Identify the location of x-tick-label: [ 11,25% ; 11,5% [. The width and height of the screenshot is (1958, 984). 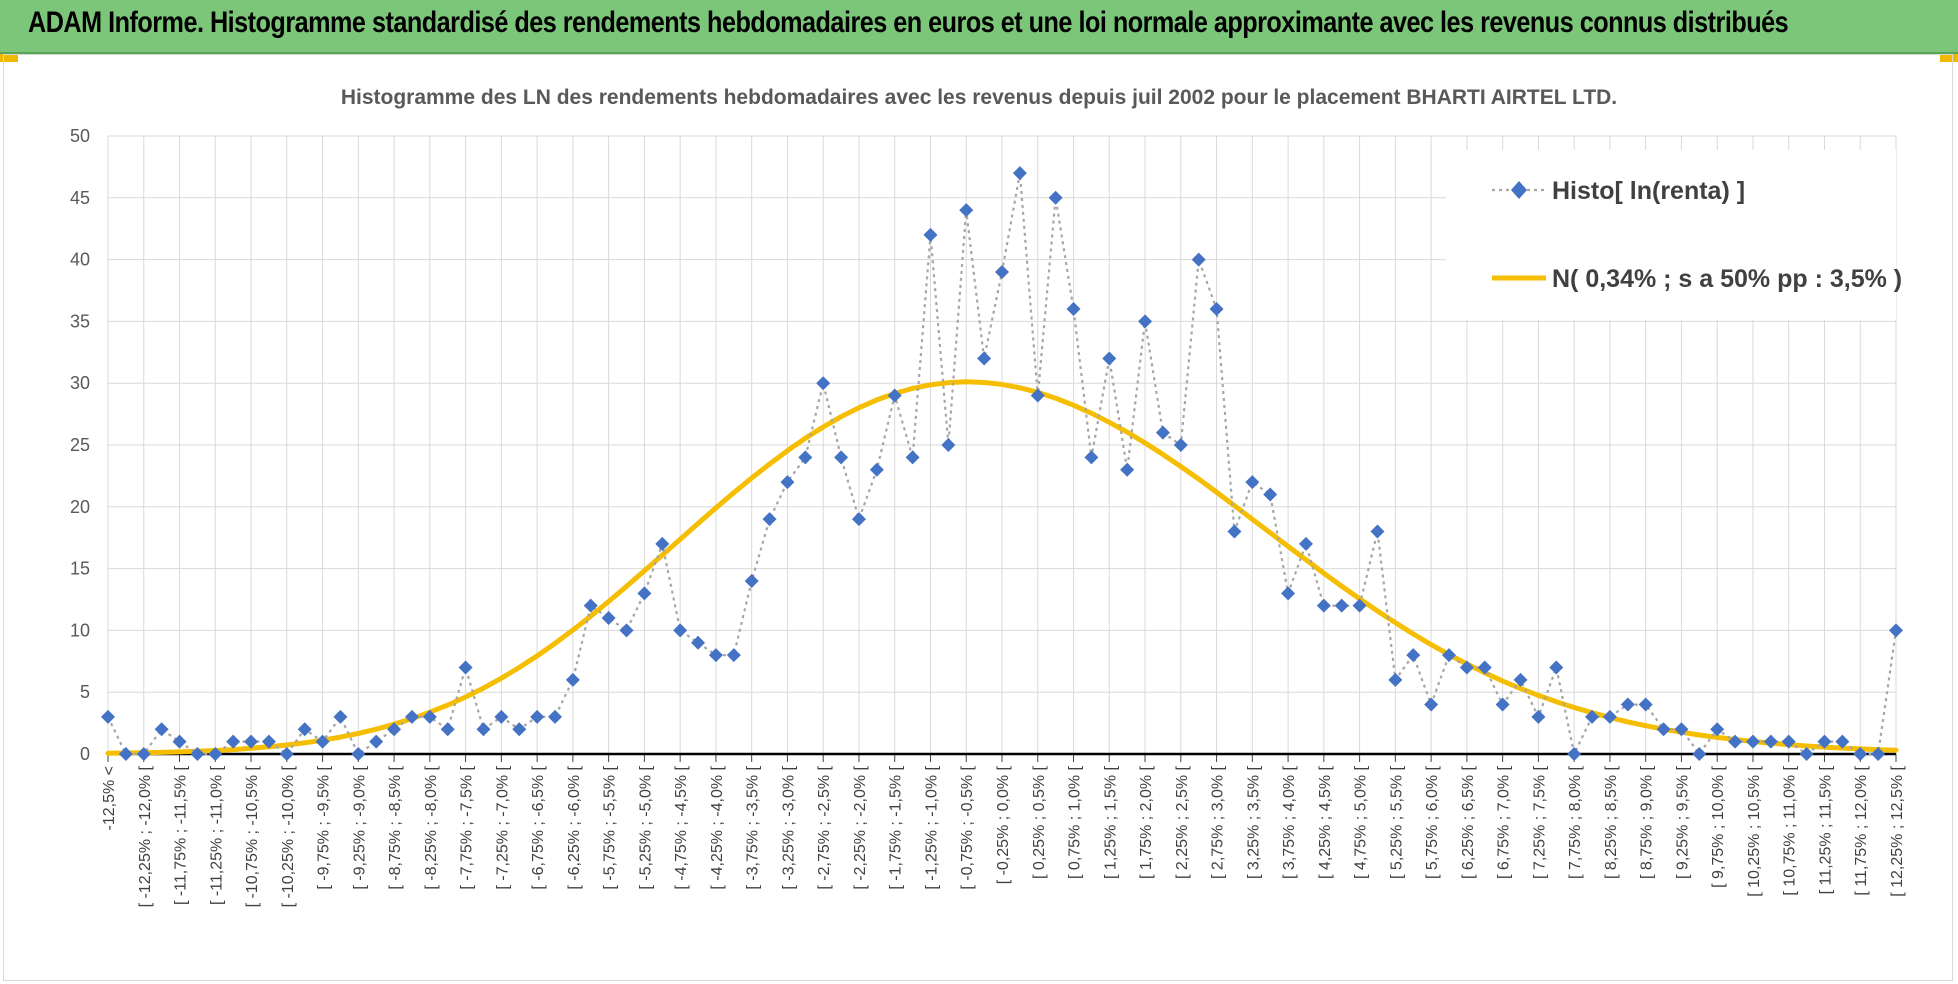
(1825, 829).